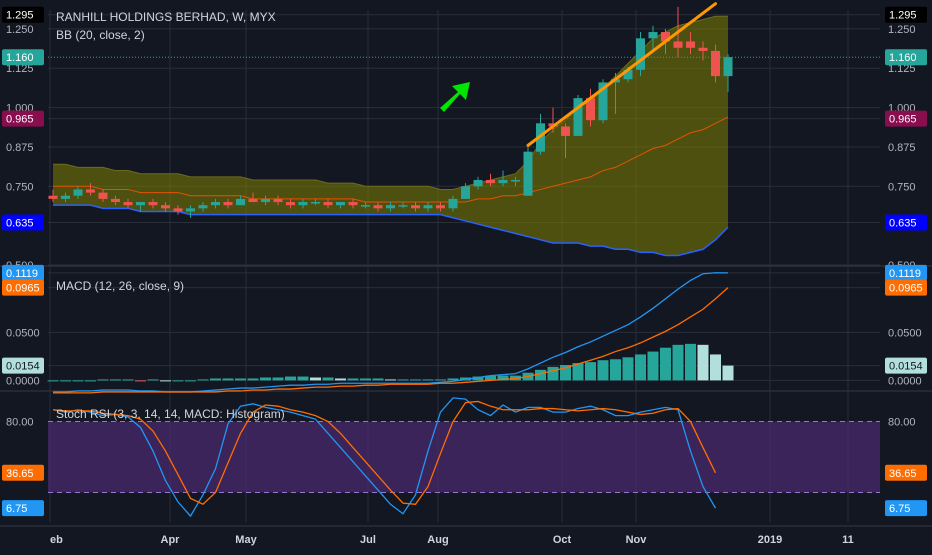  Describe the element at coordinates (23, 333) in the screenshot. I see `macd-tick-left: 0.0500` at that location.